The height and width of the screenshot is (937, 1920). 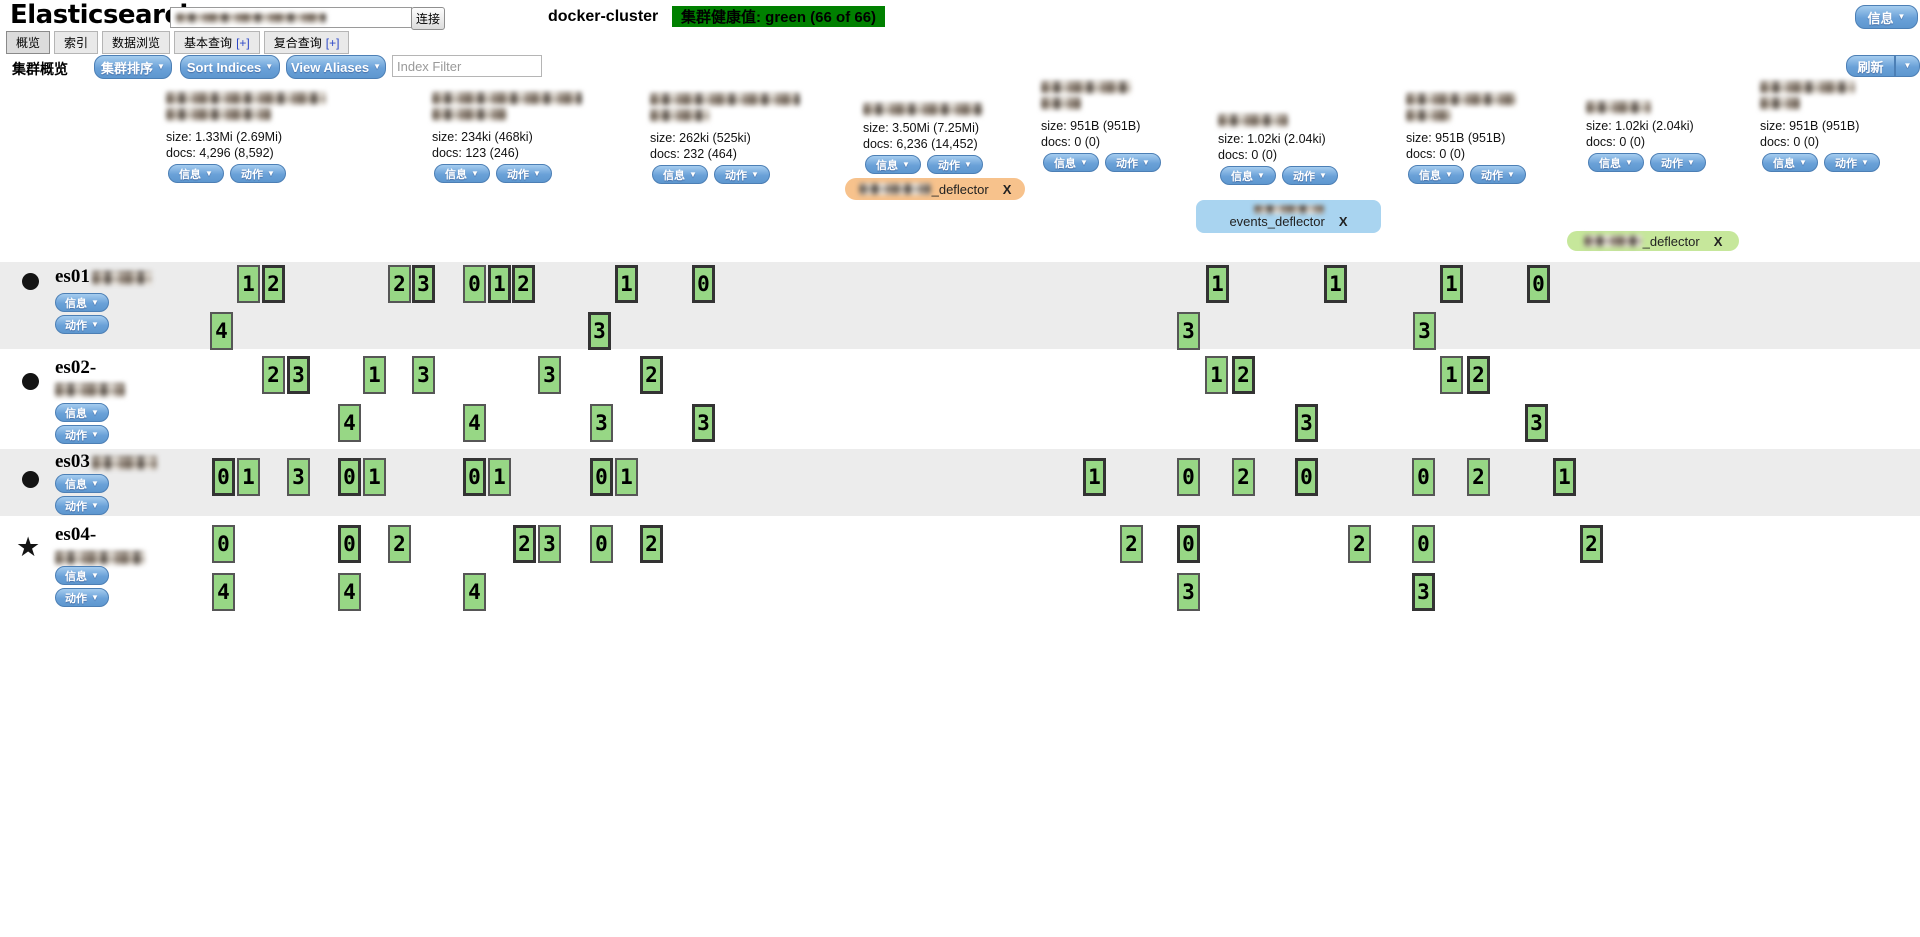 What do you see at coordinates (467, 66) in the screenshot?
I see `index-filter-input` at bounding box center [467, 66].